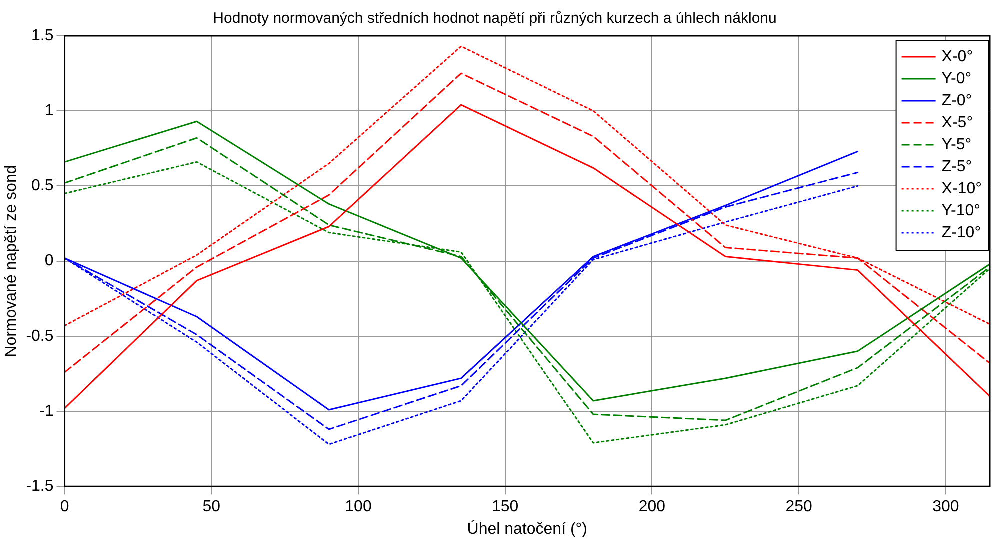  What do you see at coordinates (65, 507) in the screenshot?
I see `x-tick-label: 0` at bounding box center [65, 507].